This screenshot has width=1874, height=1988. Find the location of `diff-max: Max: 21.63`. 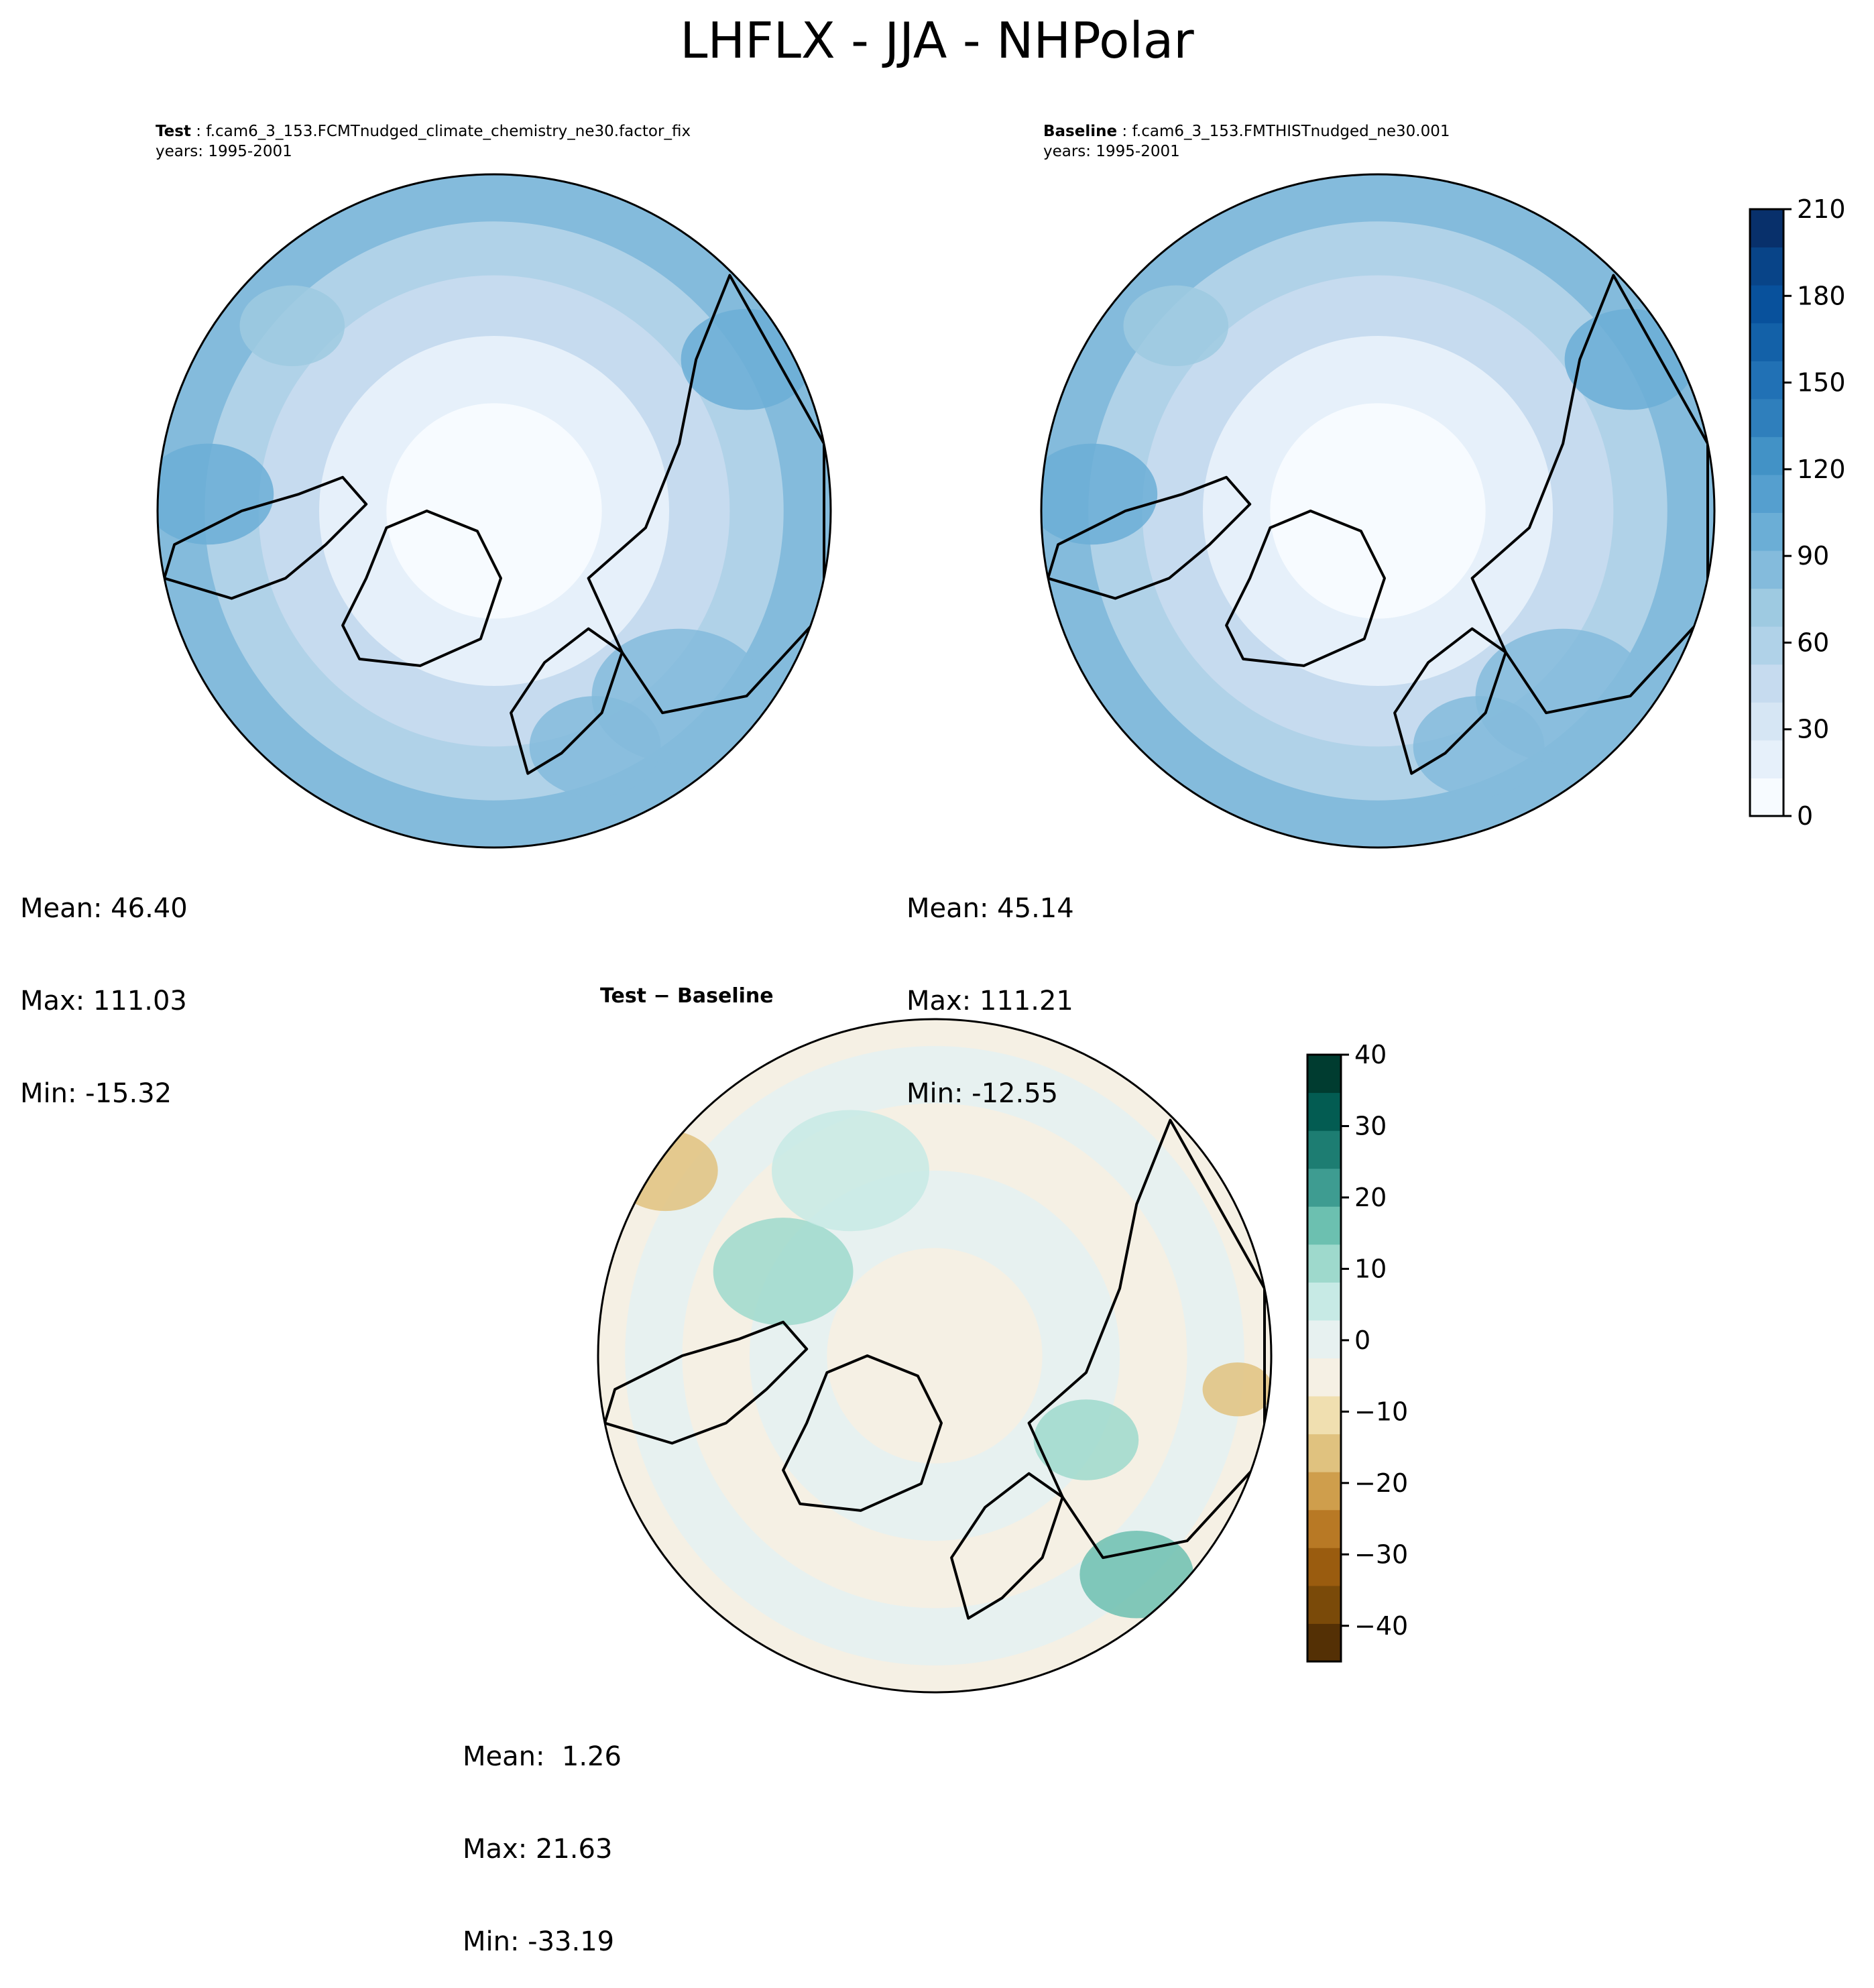

diff-max: Max: 21.63 is located at coordinates (538, 1849).